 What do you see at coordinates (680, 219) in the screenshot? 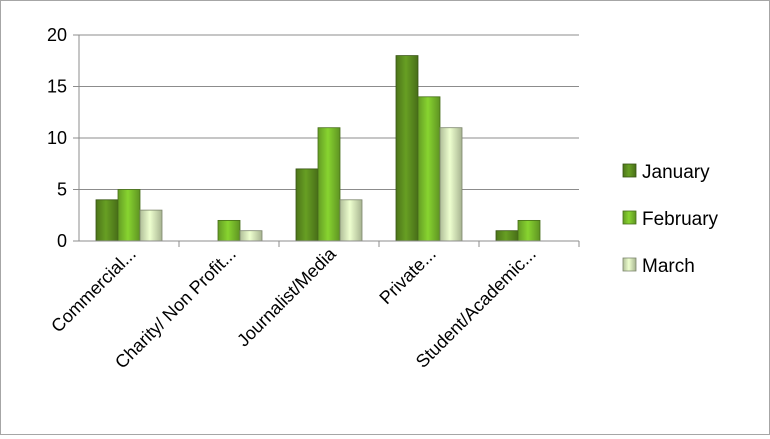
I see `legend-label-february: February` at bounding box center [680, 219].